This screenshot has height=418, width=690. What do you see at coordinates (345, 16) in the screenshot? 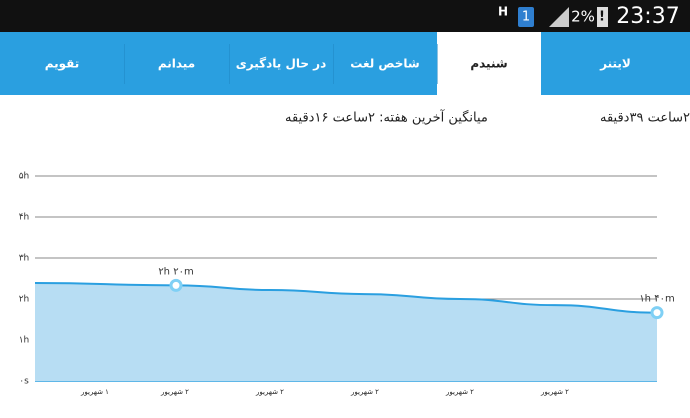
I see `status-bar` at bounding box center [345, 16].